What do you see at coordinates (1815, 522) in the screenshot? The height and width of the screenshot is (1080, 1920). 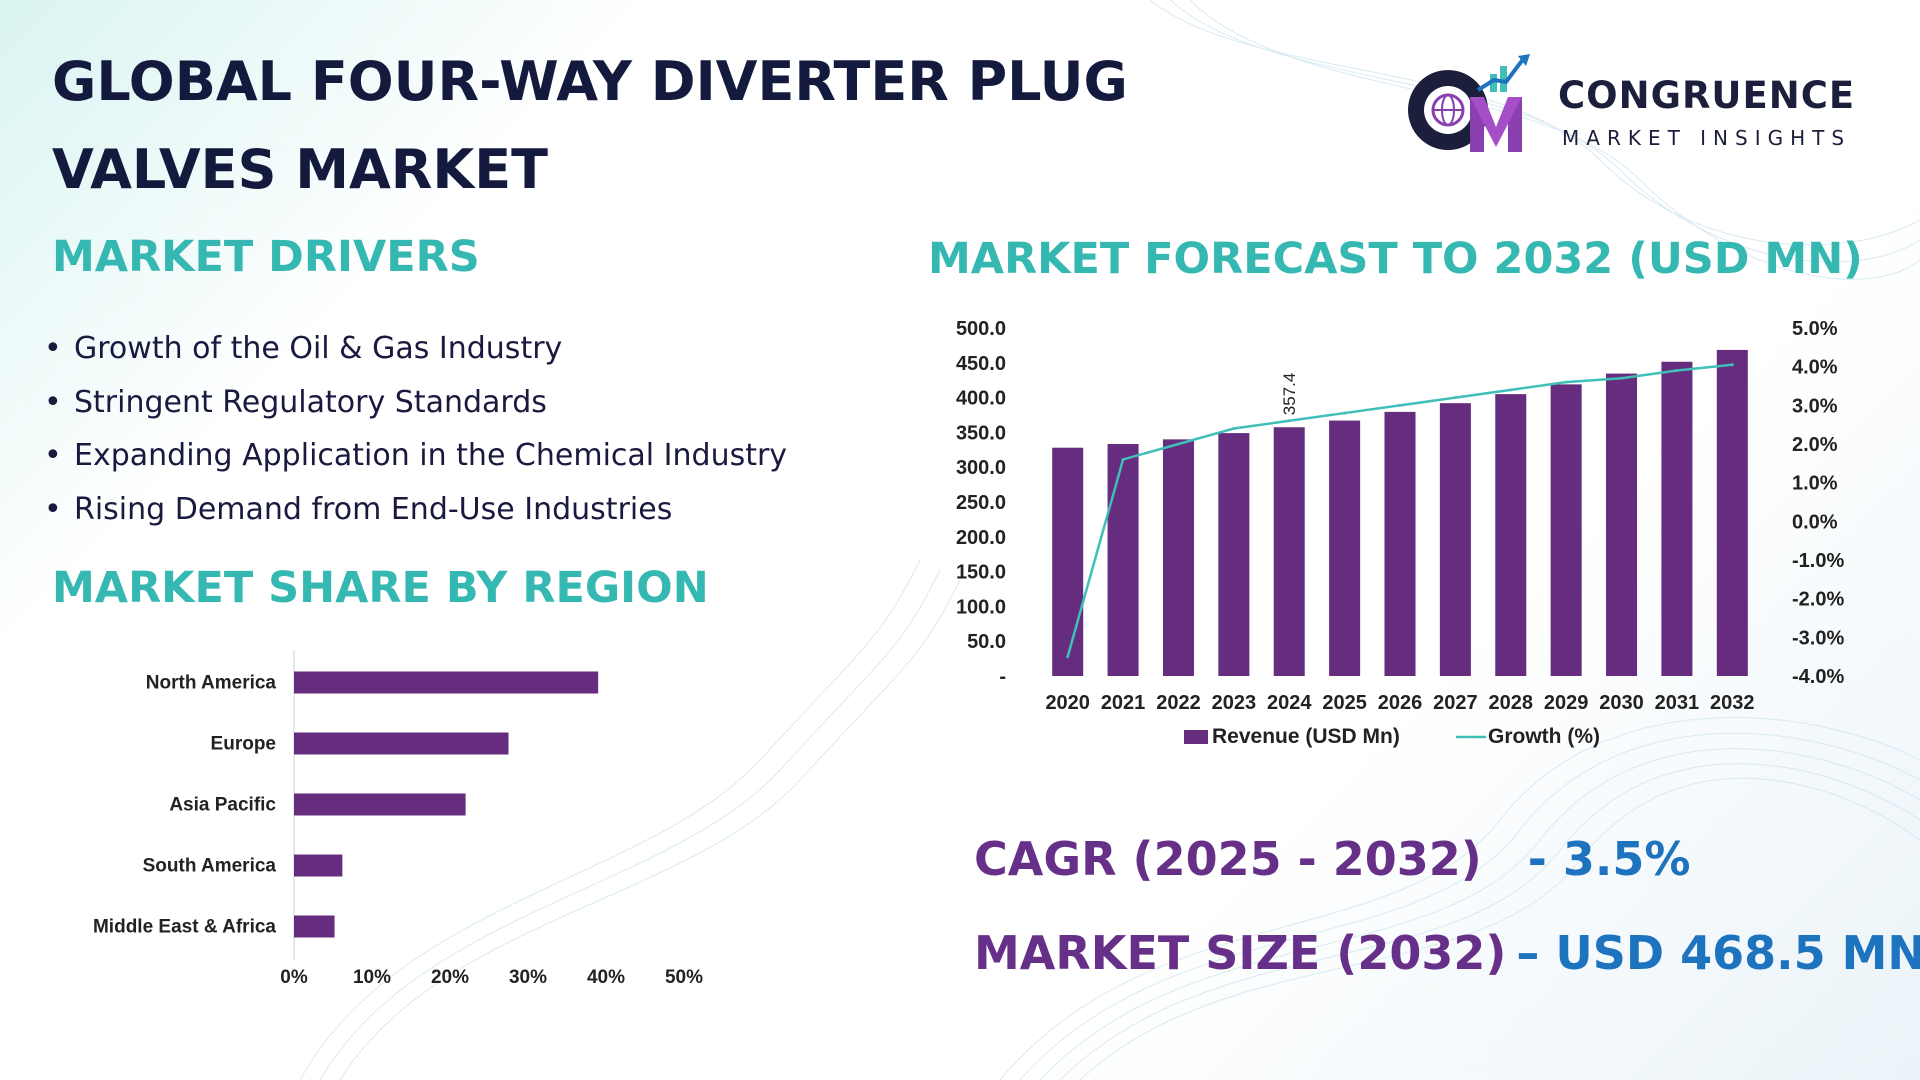 I see `right-y-tick-label: 0.0%` at bounding box center [1815, 522].